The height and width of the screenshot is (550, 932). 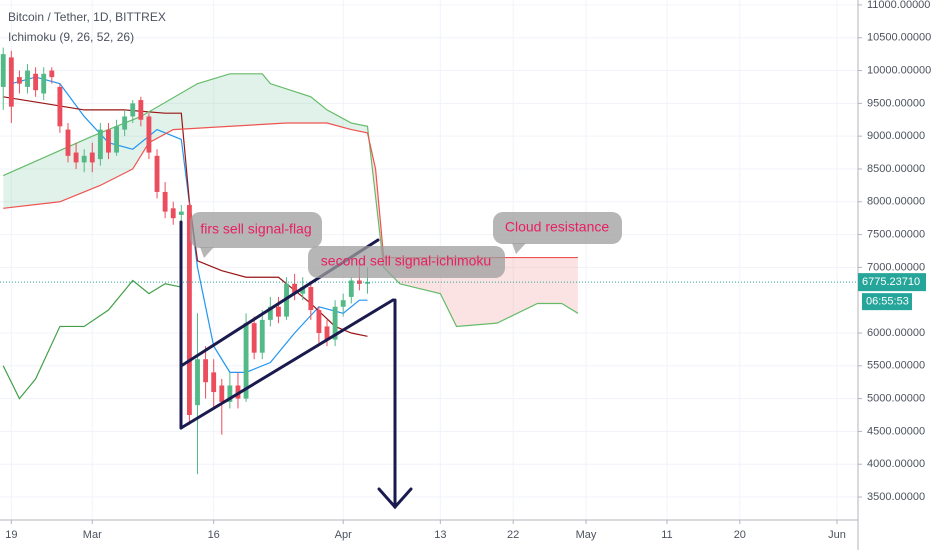 What do you see at coordinates (287, 364) in the screenshot?
I see `flag-lower-line` at bounding box center [287, 364].